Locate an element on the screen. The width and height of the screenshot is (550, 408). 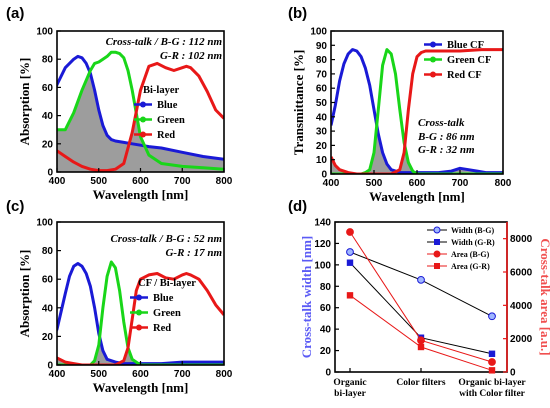
y-tick-label: 140 is located at coordinates (322, 223).